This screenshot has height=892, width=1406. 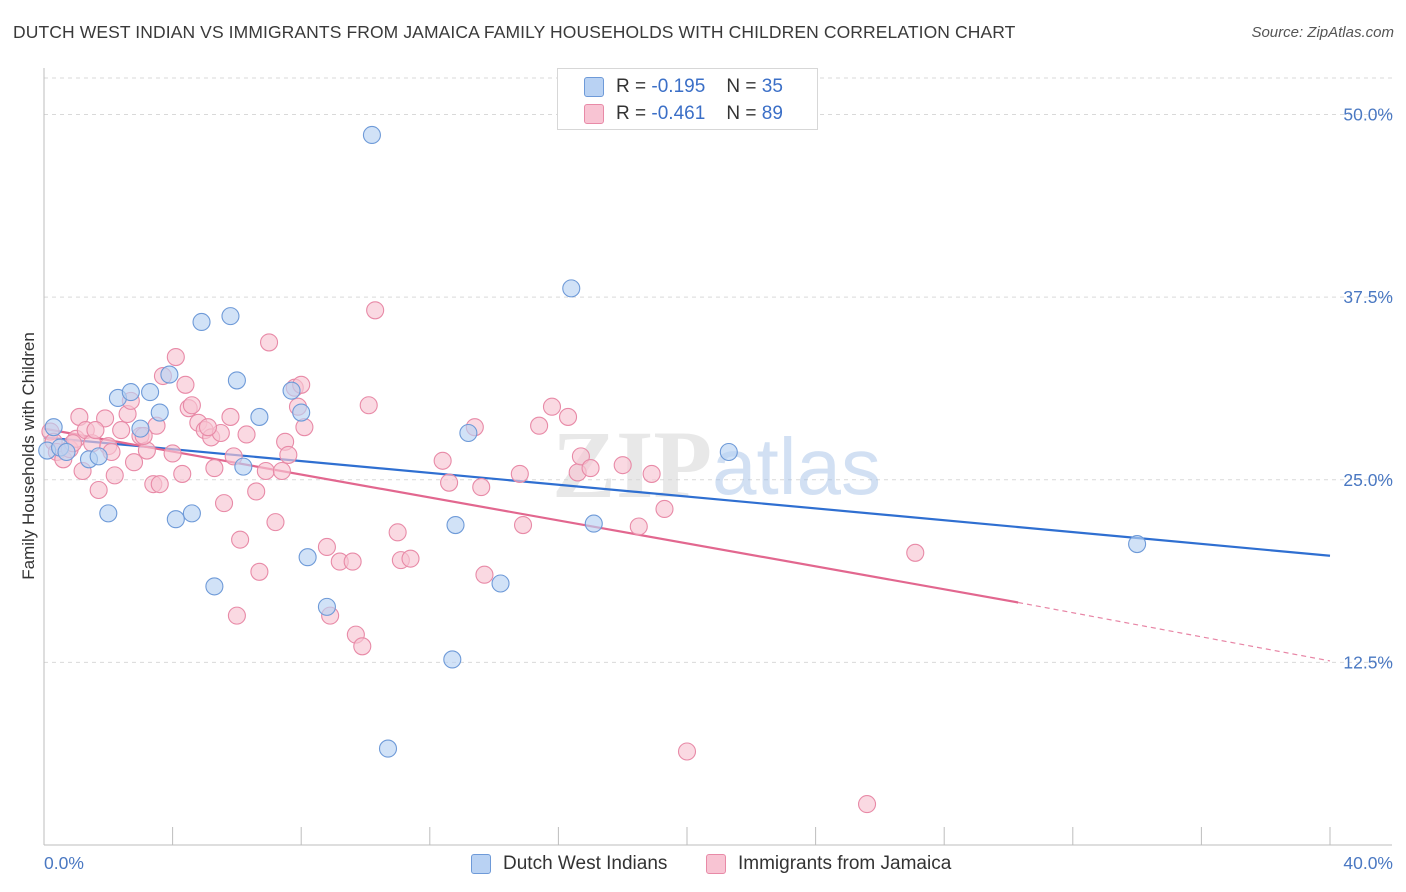 I want to click on series-legend-label: Immigrants from Jamaica, so click(x=845, y=863).